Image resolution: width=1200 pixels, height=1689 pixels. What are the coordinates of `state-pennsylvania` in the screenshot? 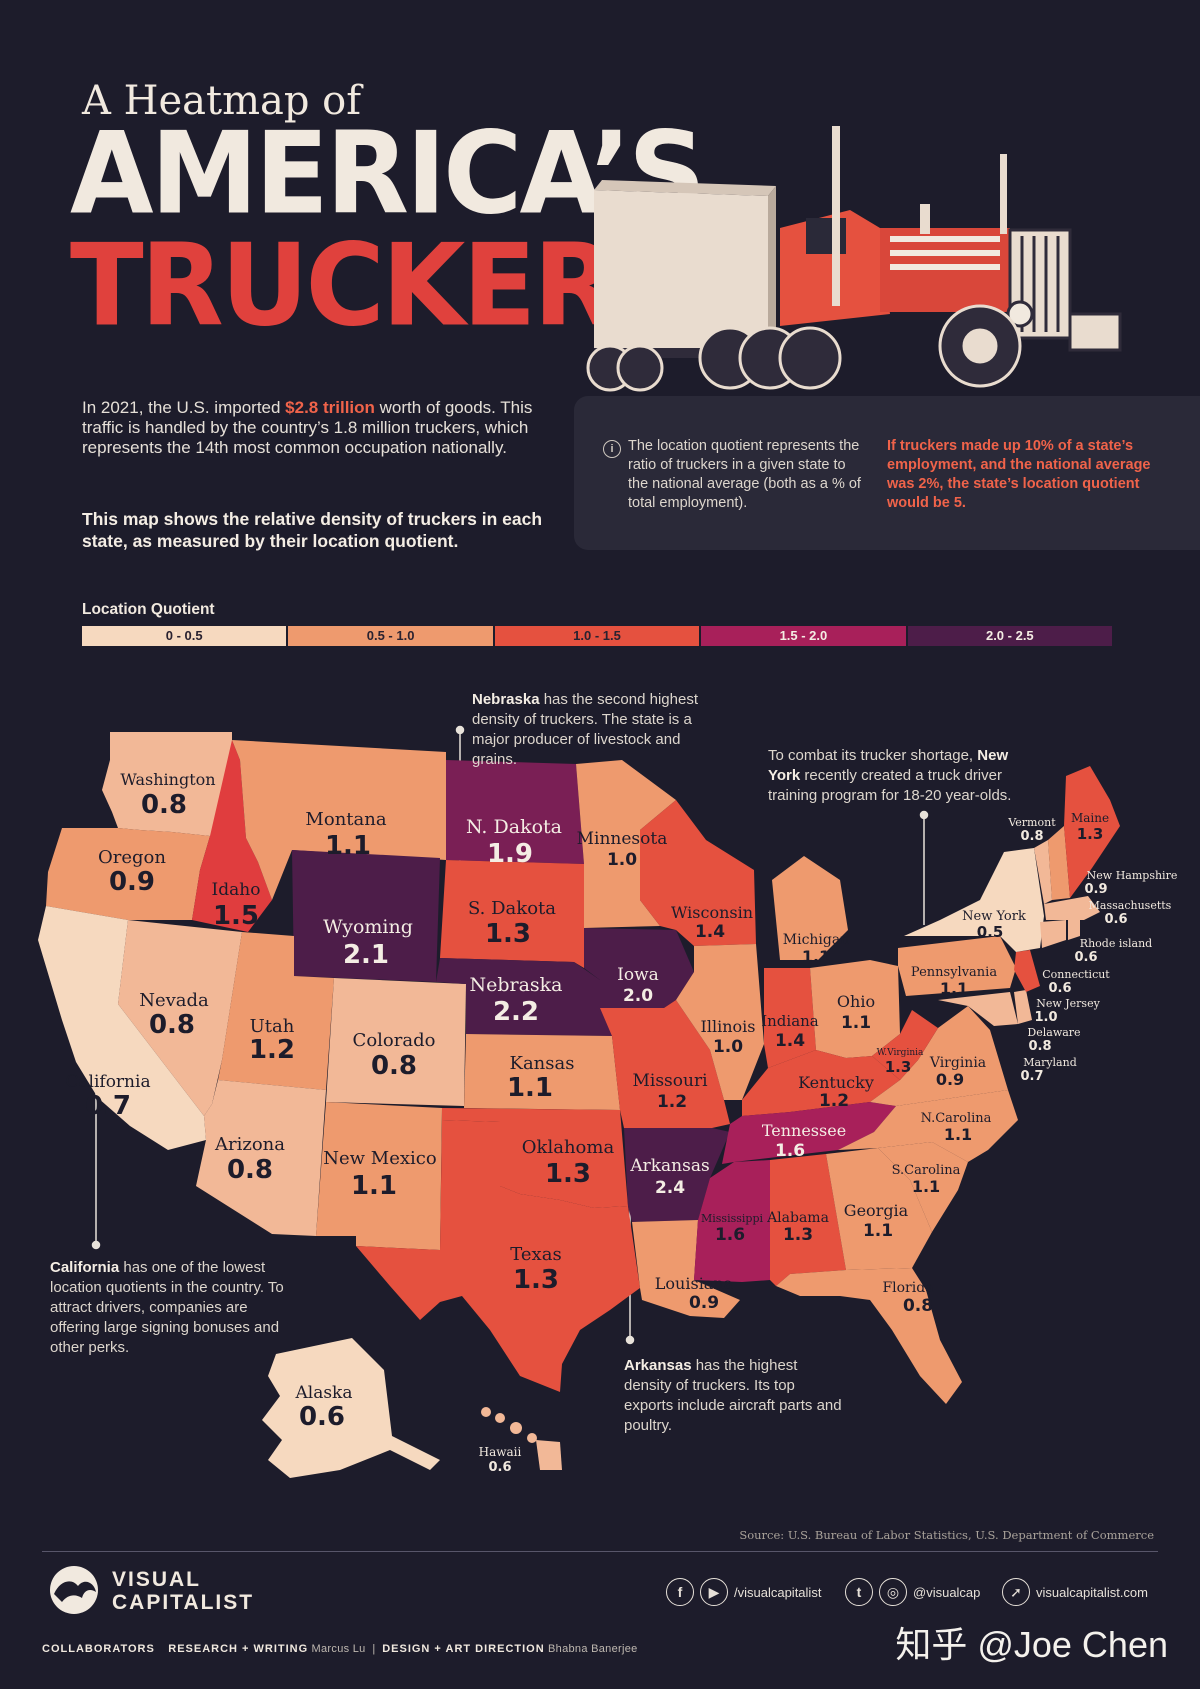 It's located at (957, 966).